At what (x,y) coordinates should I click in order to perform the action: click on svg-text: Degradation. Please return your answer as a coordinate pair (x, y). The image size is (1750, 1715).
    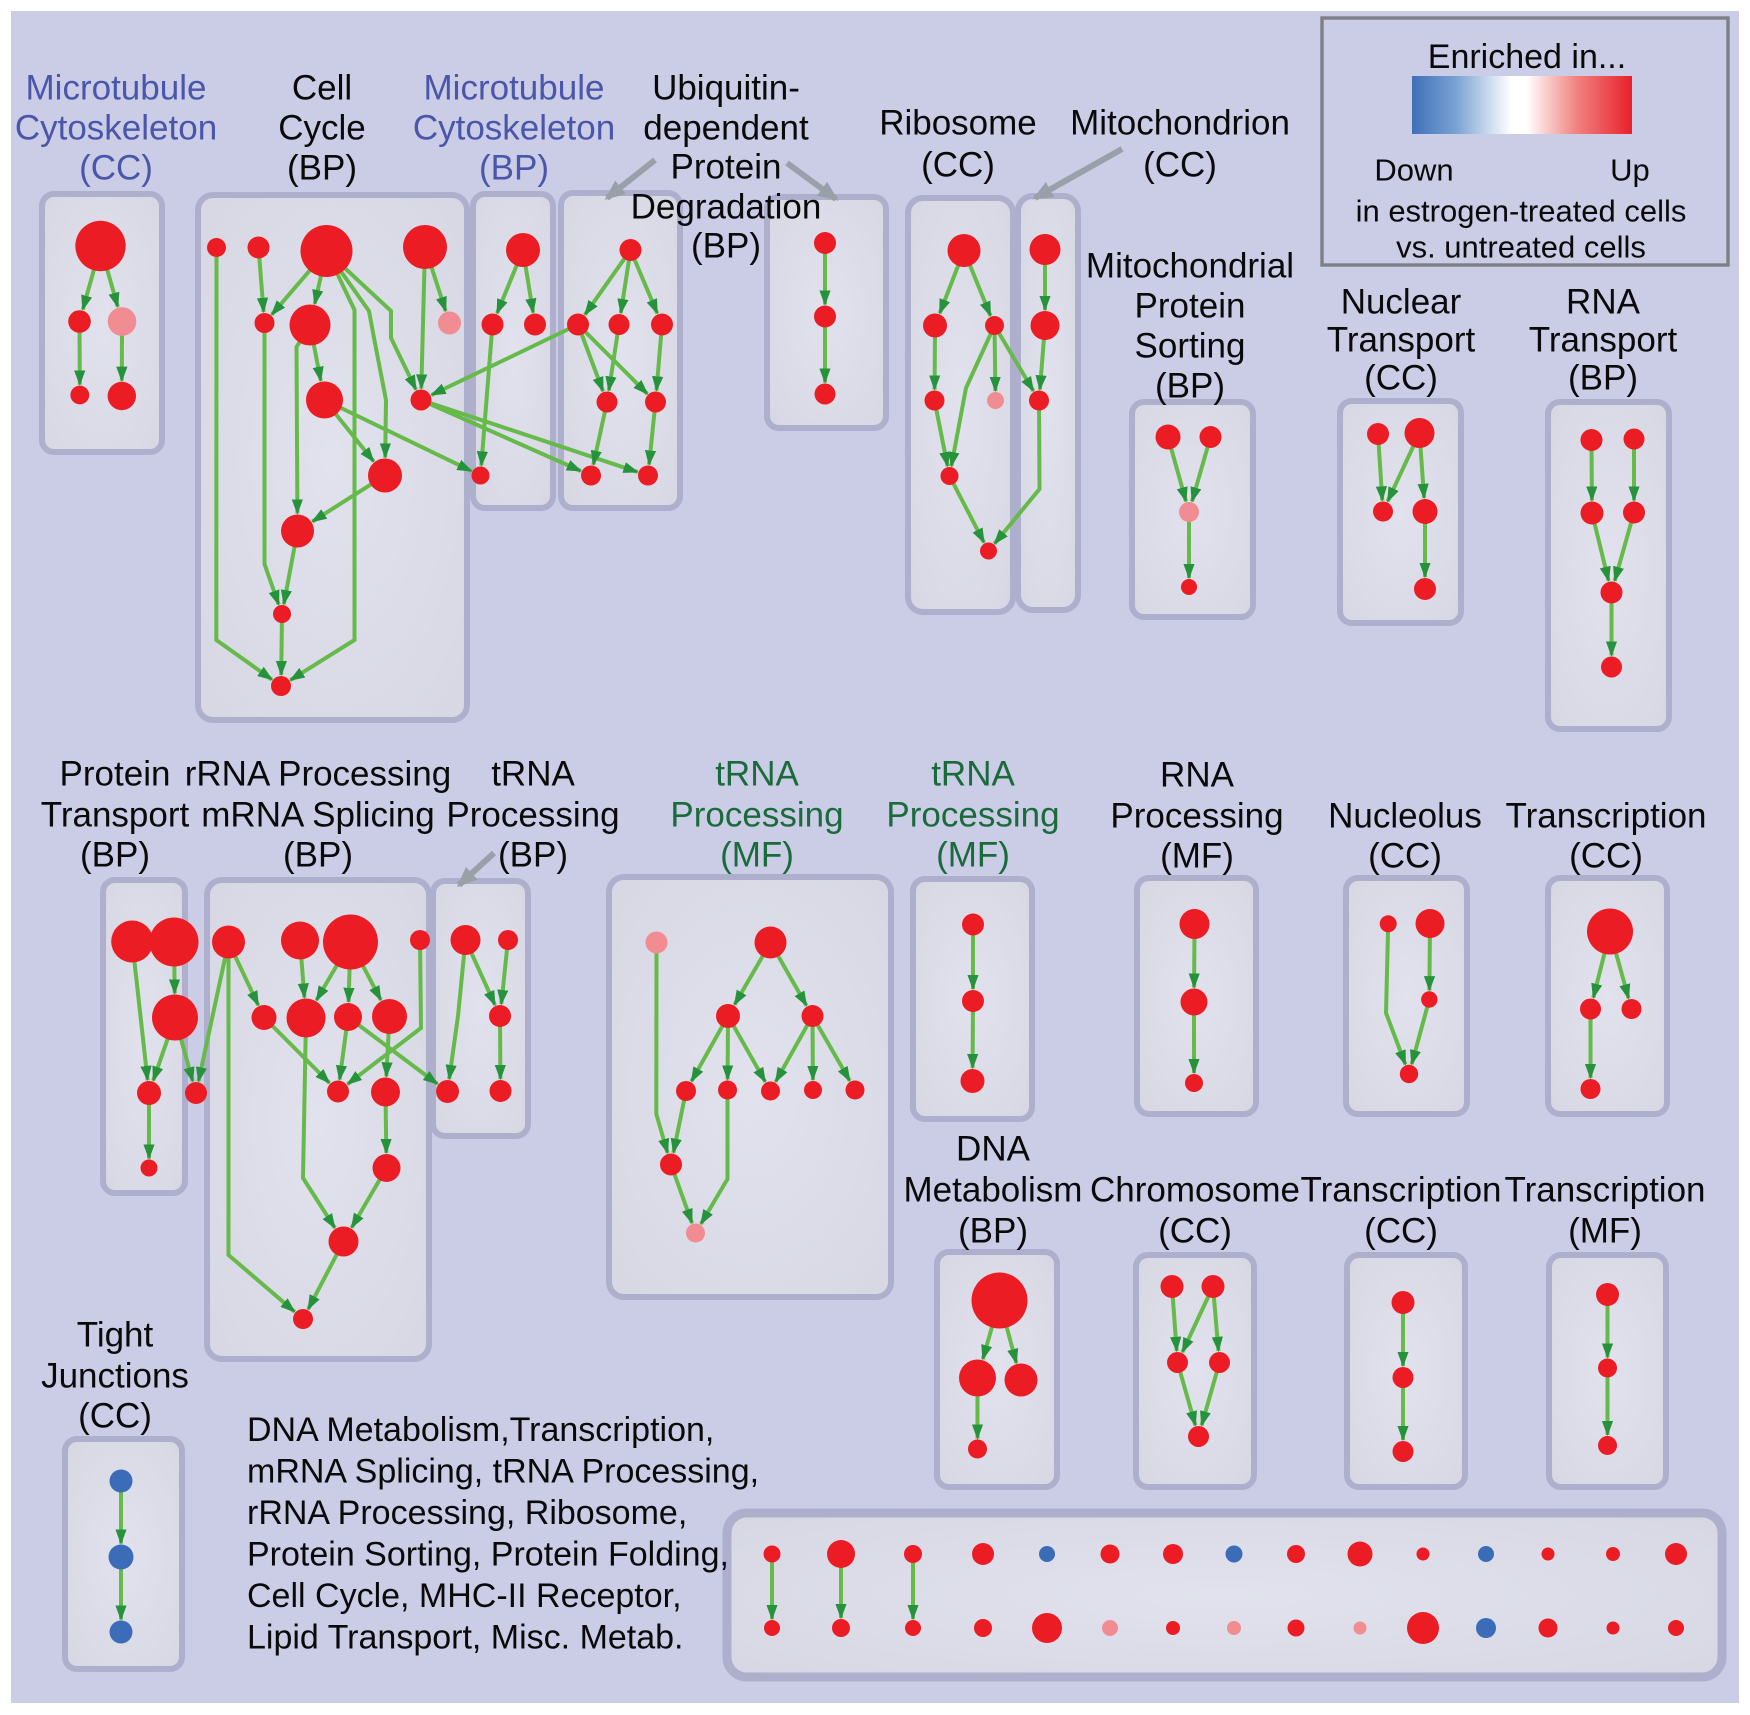
    Looking at the image, I should click on (726, 207).